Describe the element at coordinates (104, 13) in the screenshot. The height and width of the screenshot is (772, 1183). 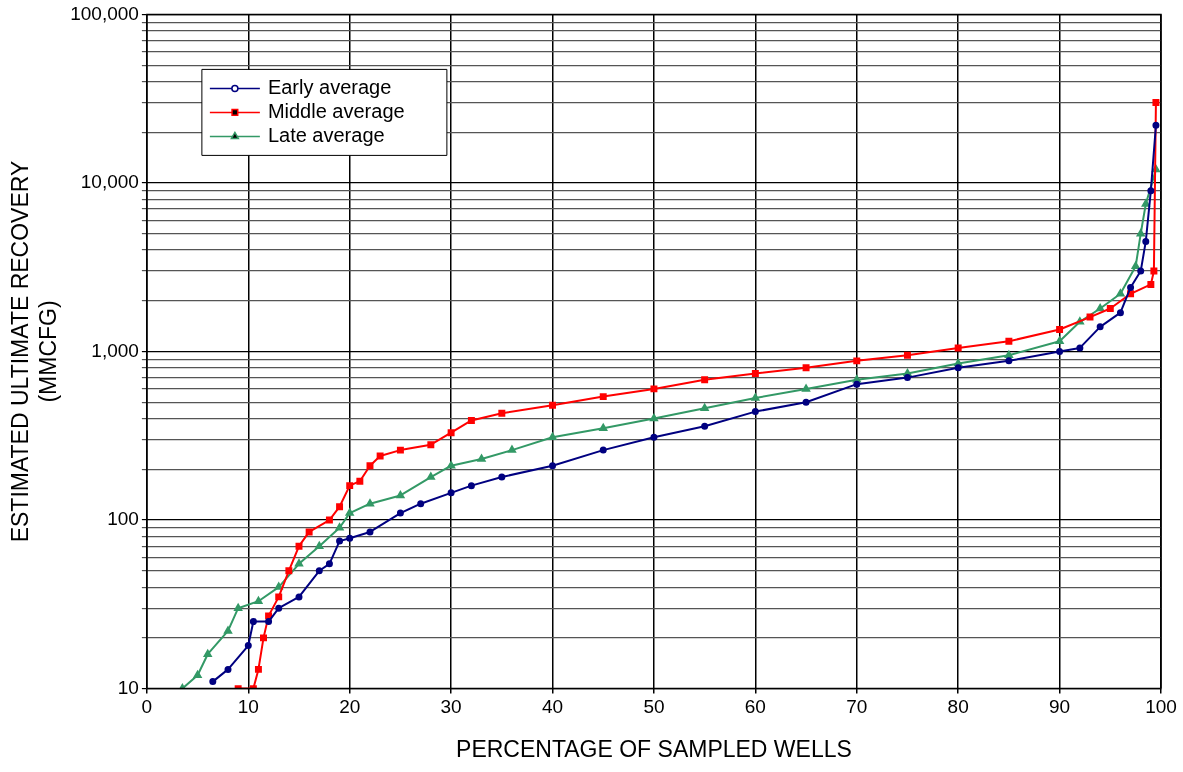
I see `y-tick-label: 100,000` at that location.